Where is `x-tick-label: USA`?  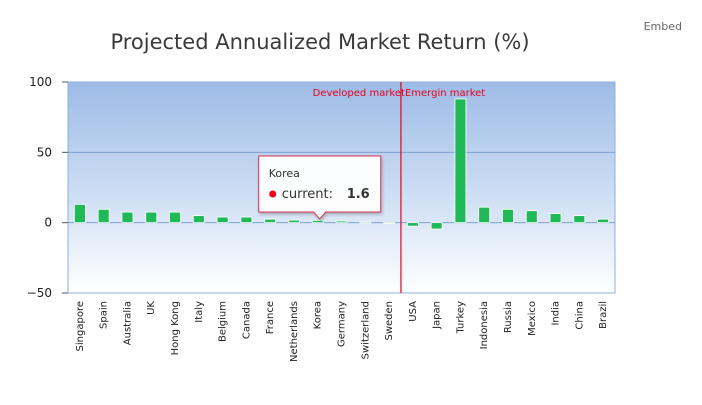 x-tick-label: USA is located at coordinates (413, 311).